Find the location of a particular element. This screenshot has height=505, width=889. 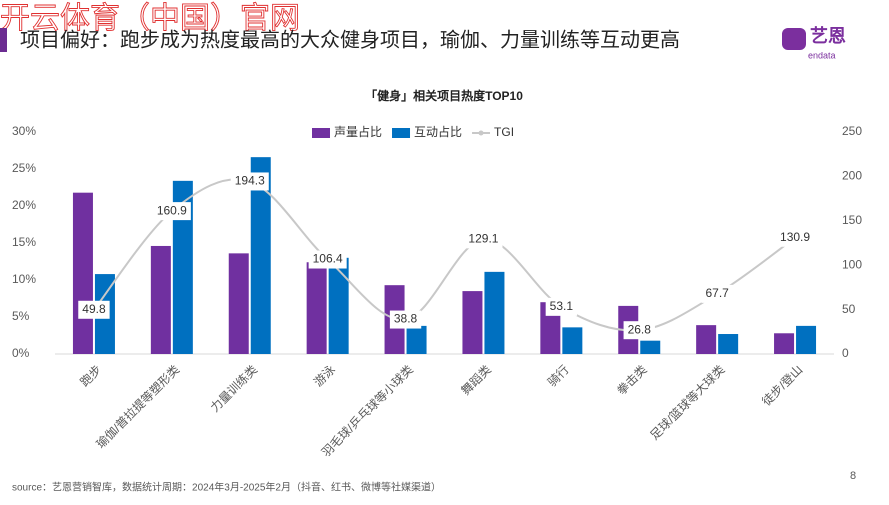

watermark: 开云体育（中国）官网 is located at coordinates (150, 18).